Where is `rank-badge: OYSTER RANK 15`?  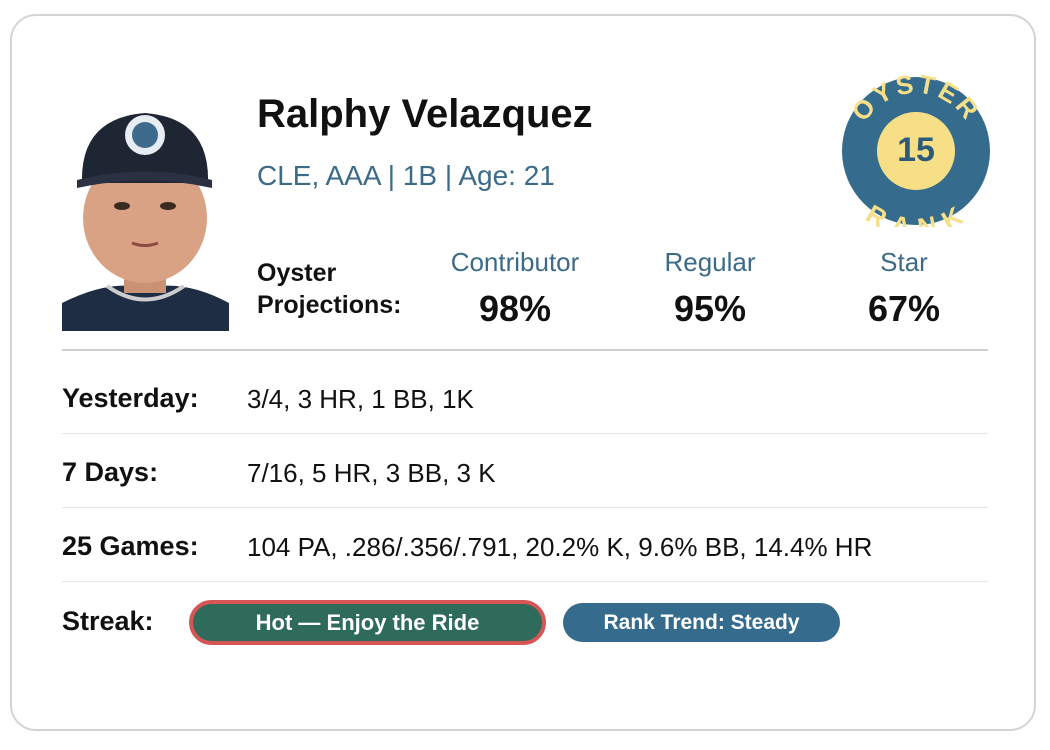
rank-badge: OYSTER RANK 15 is located at coordinates (916, 151).